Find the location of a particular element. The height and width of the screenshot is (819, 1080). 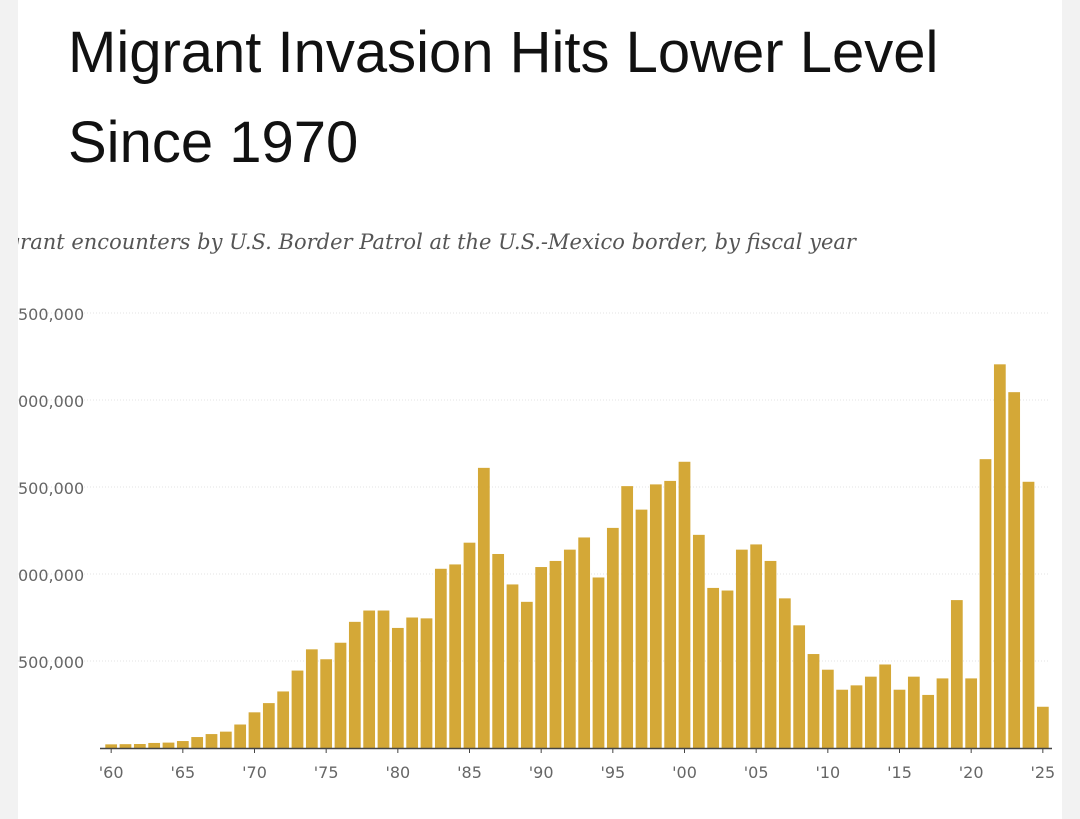

bar-1972: 1972: 325000 is located at coordinates (283, 719).